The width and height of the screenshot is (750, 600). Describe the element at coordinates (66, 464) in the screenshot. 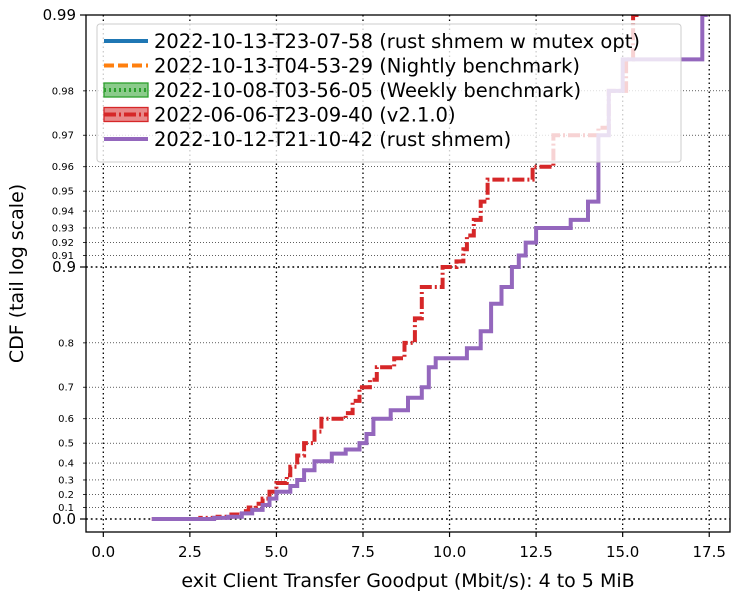

I see `y-minor-tick-label: 0.4` at that location.